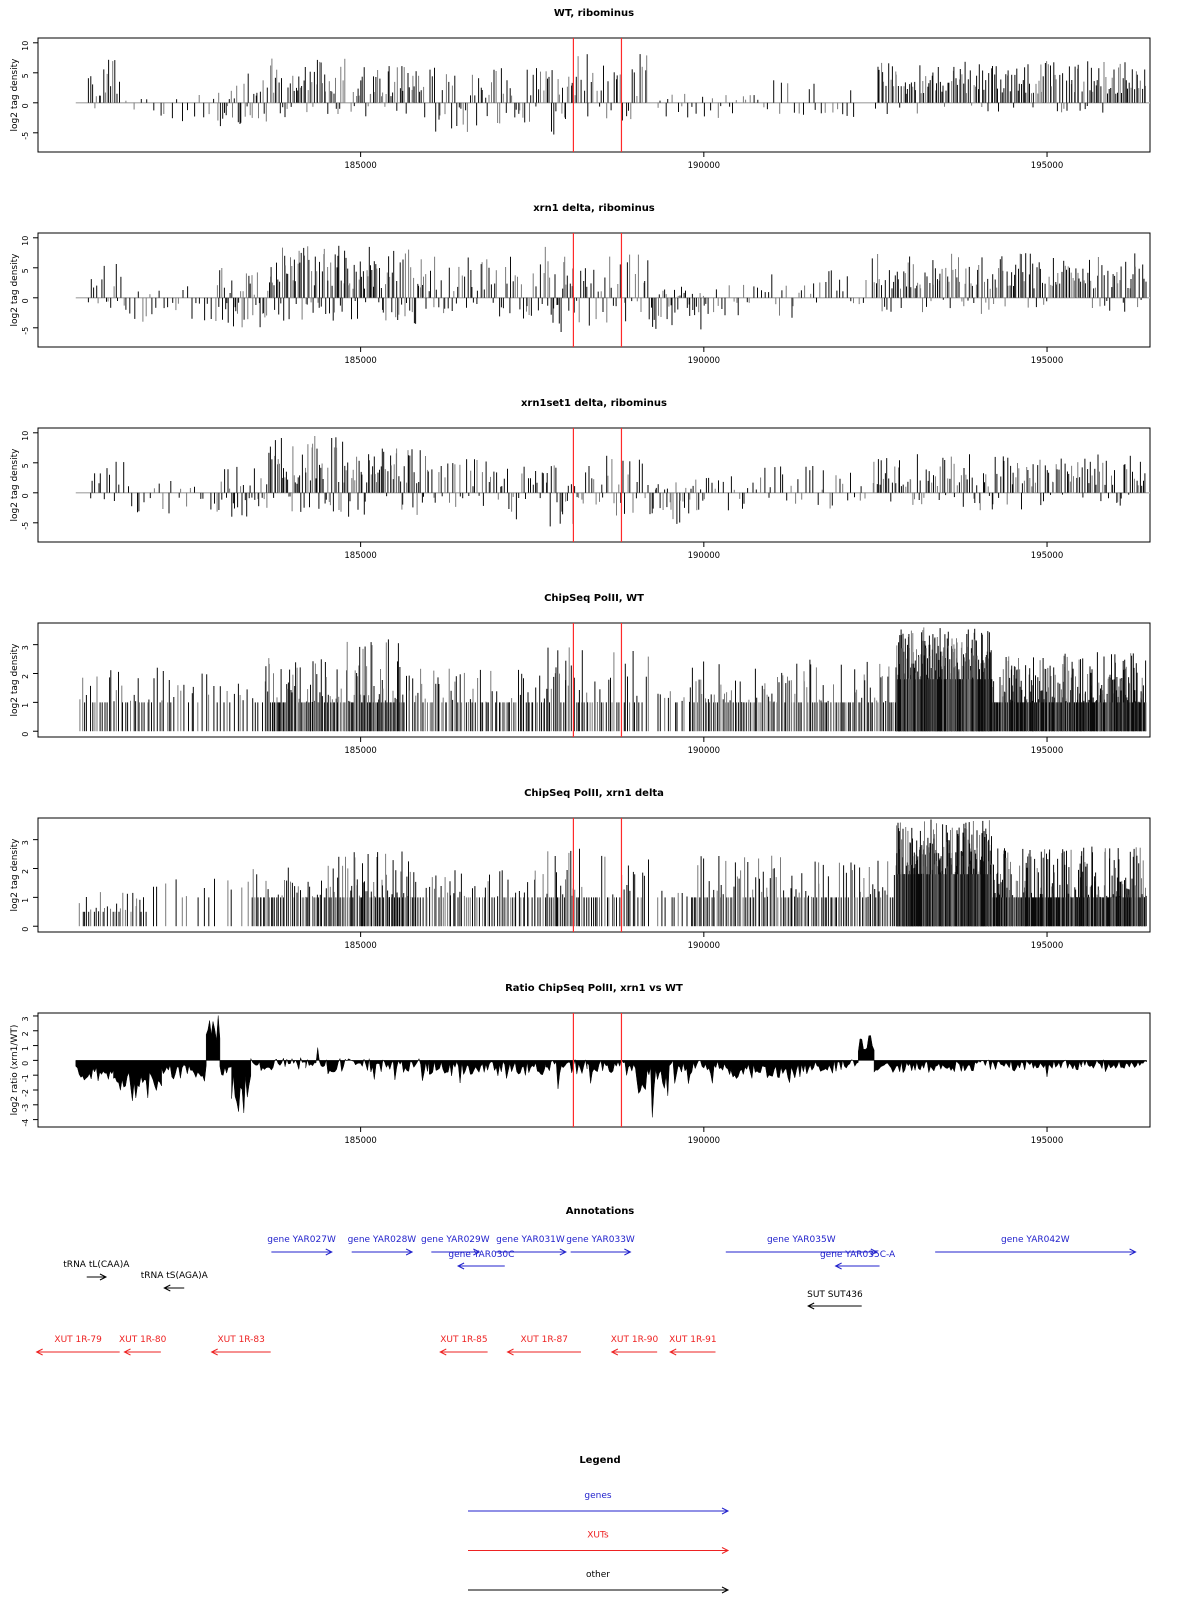 Image resolution: width=1200 pixels, height=1600 pixels. Describe the element at coordinates (598, 1536) in the screenshot. I see `legend-item-label: XUTs` at that location.